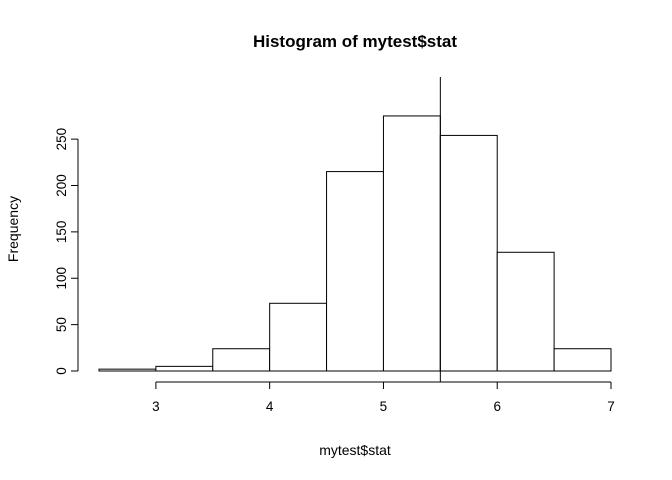 This screenshot has width=672, height=480. Describe the element at coordinates (61, 371) in the screenshot. I see `y-tick-label: 0` at that location.